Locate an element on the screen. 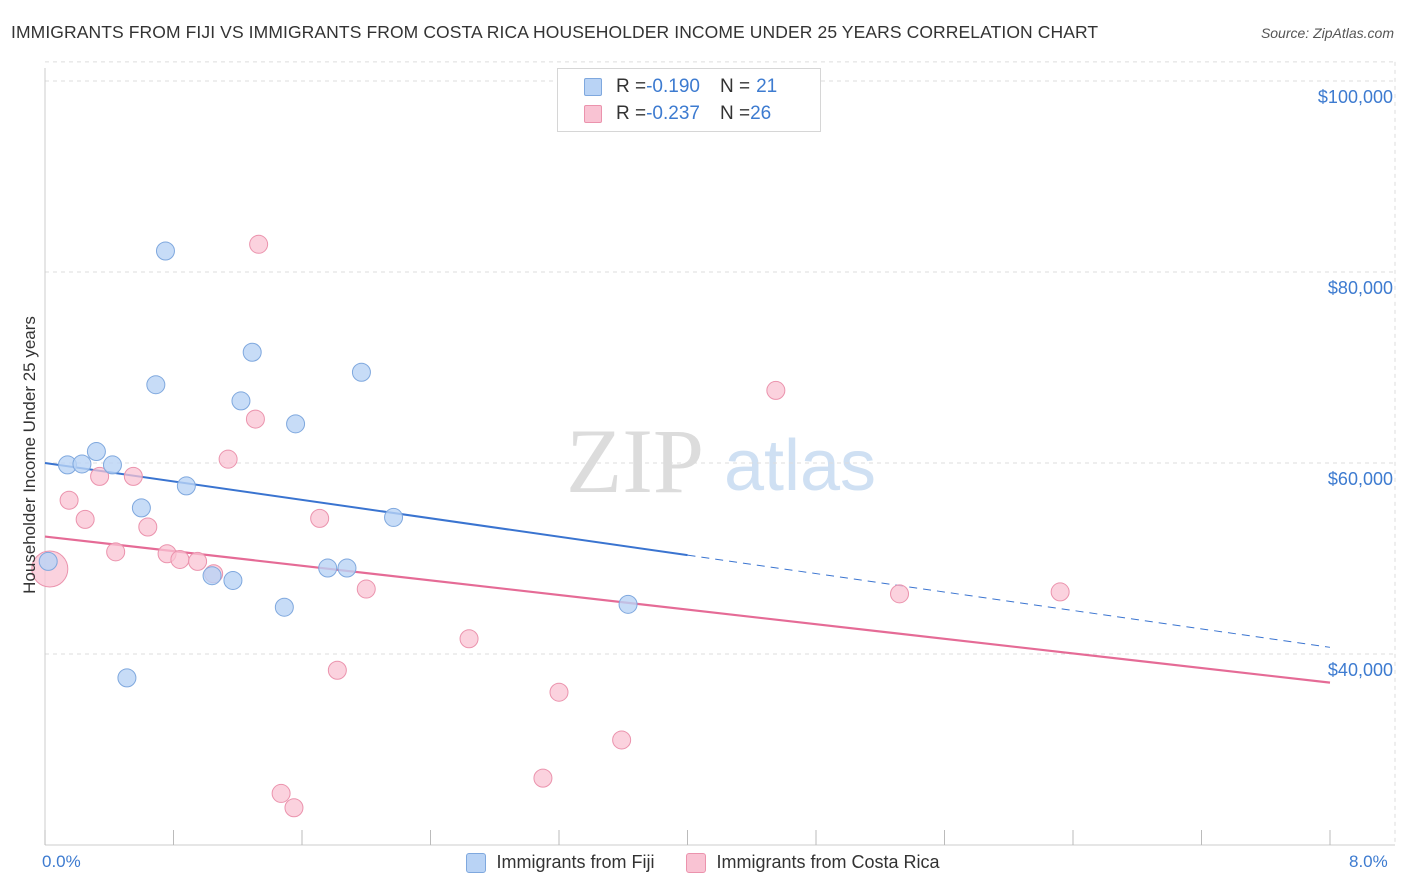 This screenshot has width=1406, height=892. watermark-zip: ZIP is located at coordinates (635, 461).